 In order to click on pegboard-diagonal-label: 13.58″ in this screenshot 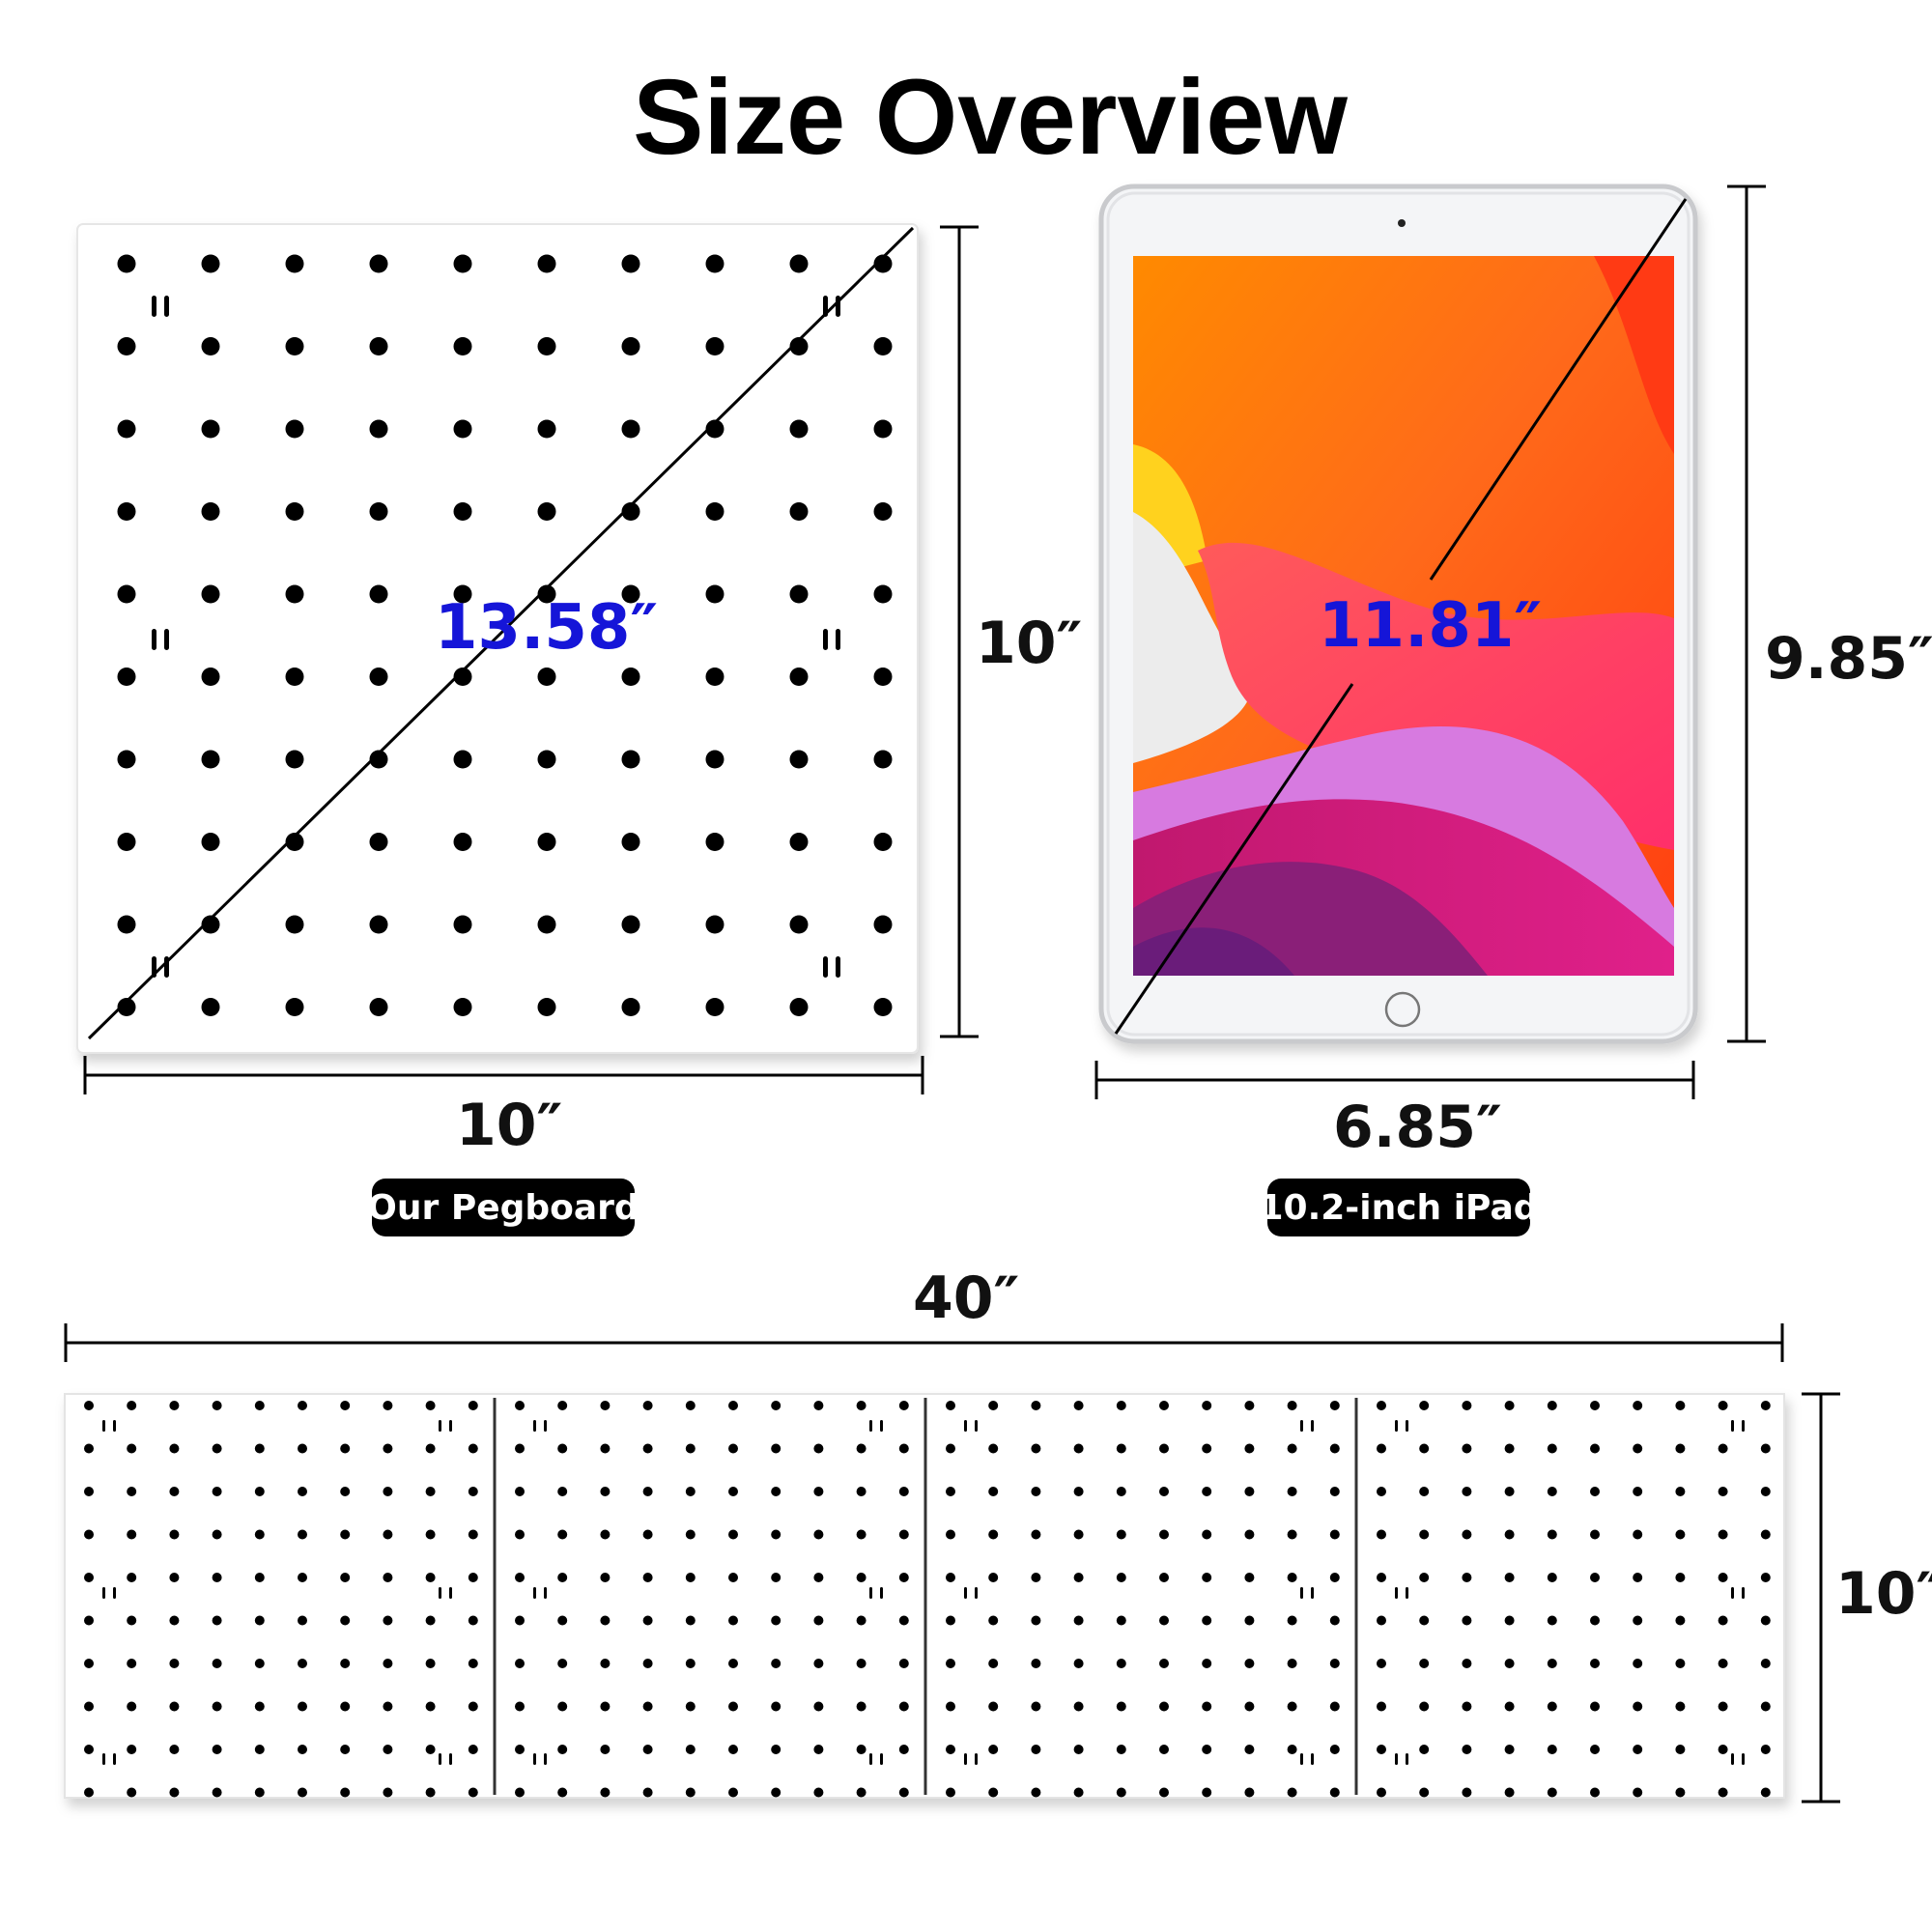, I will do `click(547, 628)`.